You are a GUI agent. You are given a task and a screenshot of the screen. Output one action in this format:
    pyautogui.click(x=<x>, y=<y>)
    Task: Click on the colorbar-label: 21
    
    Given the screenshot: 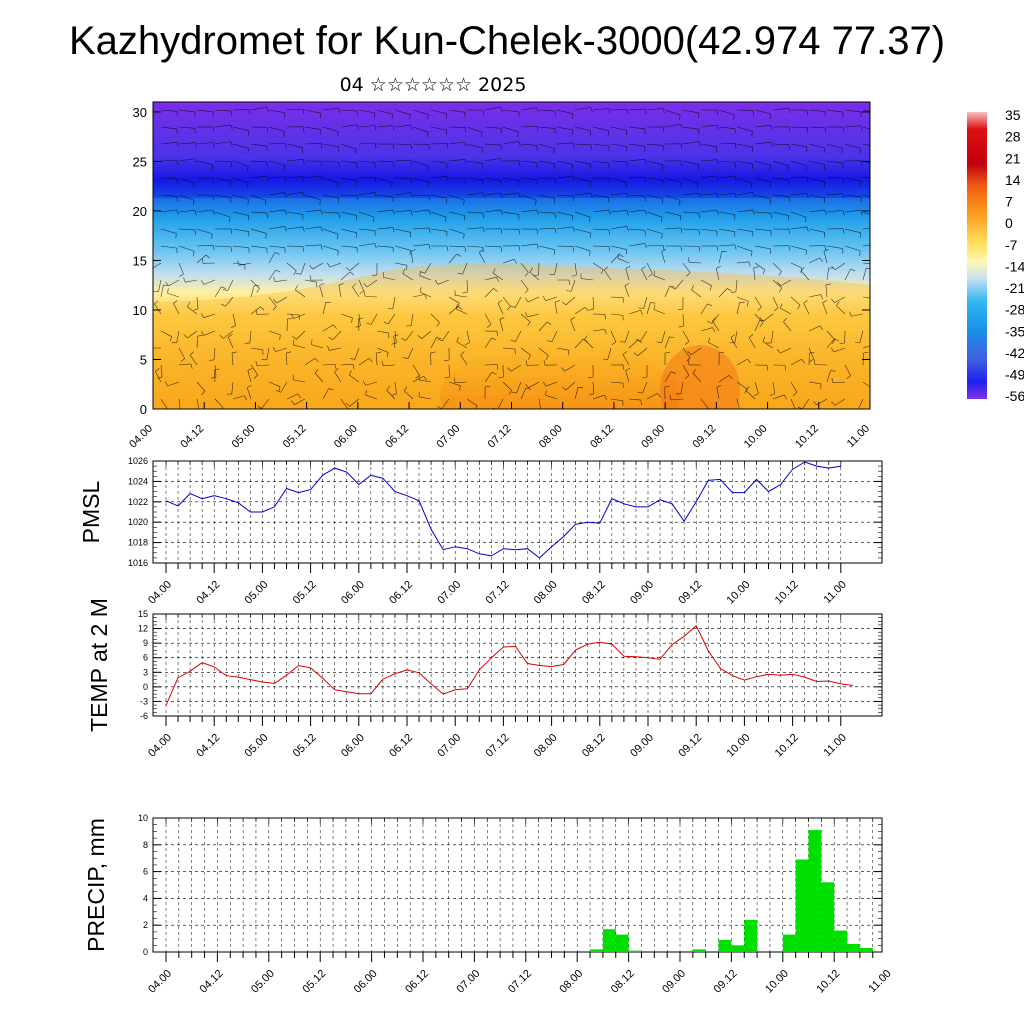 What is the action you would take?
    pyautogui.click(x=1013, y=158)
    